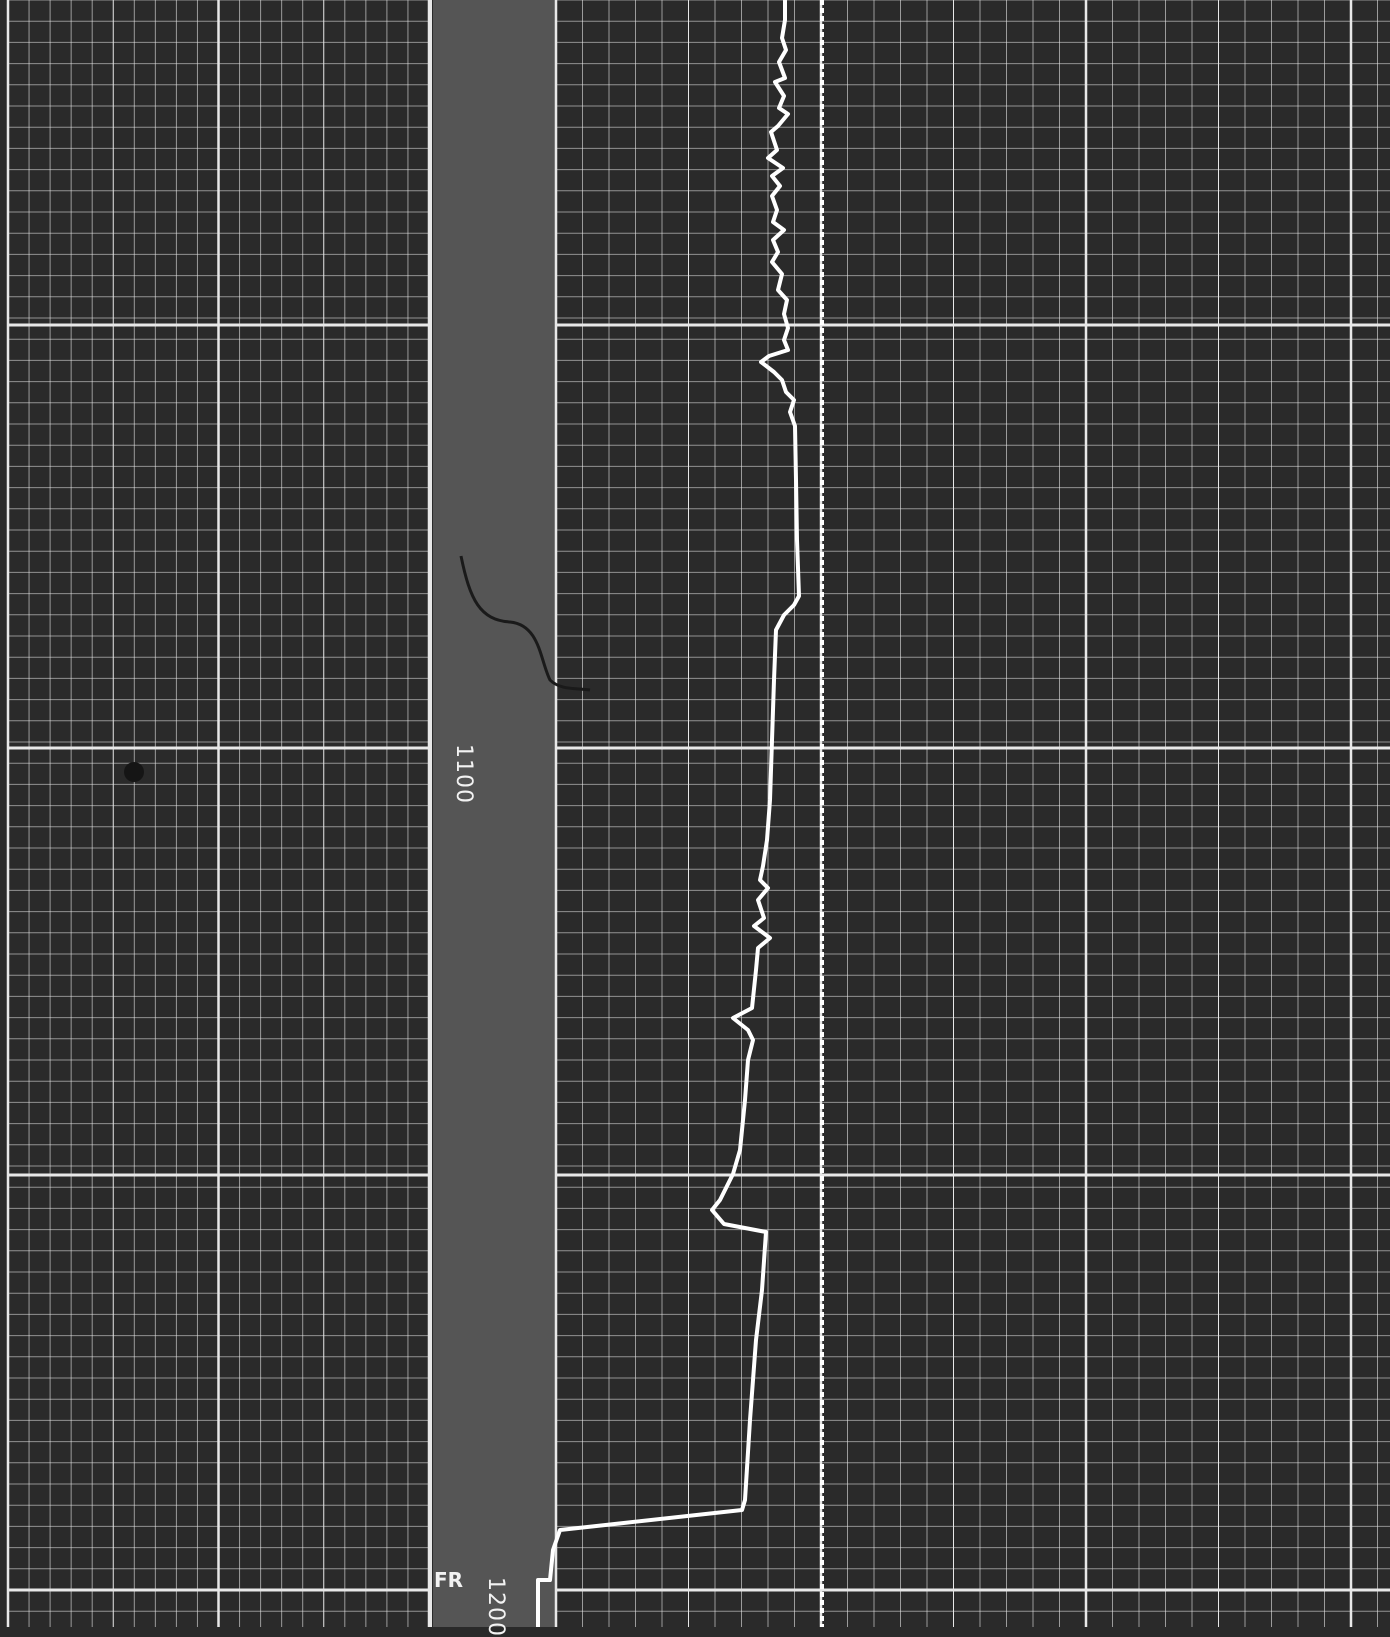  Describe the element at coordinates (495, 1607) in the screenshot. I see `depth-label-1200: 1200` at that location.